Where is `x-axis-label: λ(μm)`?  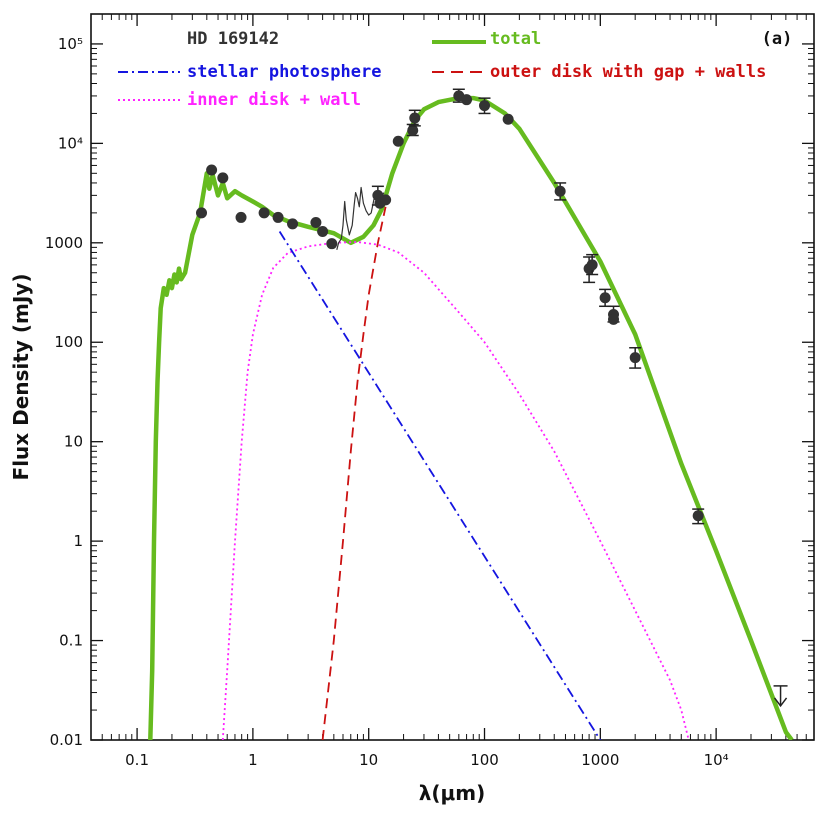
x-axis-label: λ(μm) is located at coordinates (452, 793).